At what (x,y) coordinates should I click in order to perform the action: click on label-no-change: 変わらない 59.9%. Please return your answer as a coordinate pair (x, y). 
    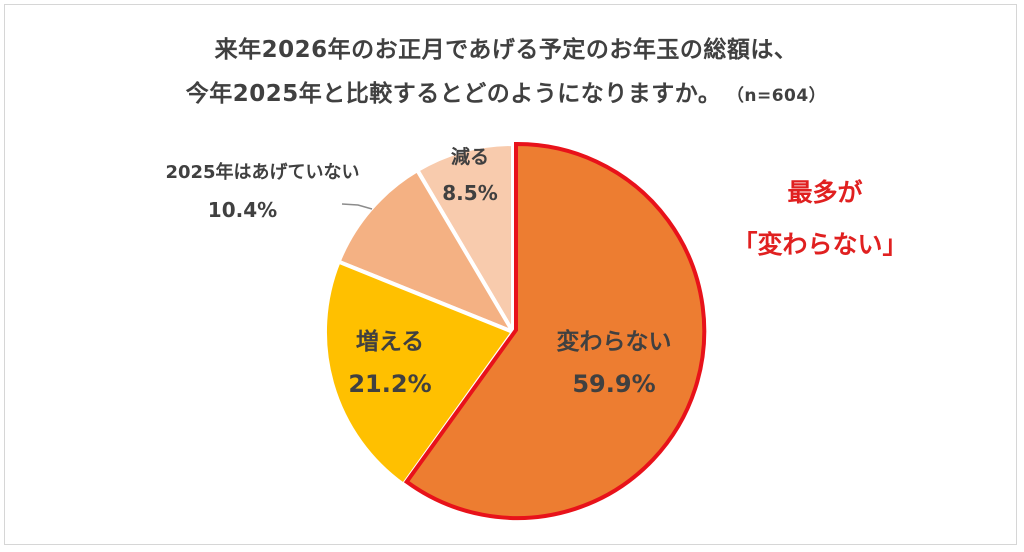
    Looking at the image, I should click on (614, 360).